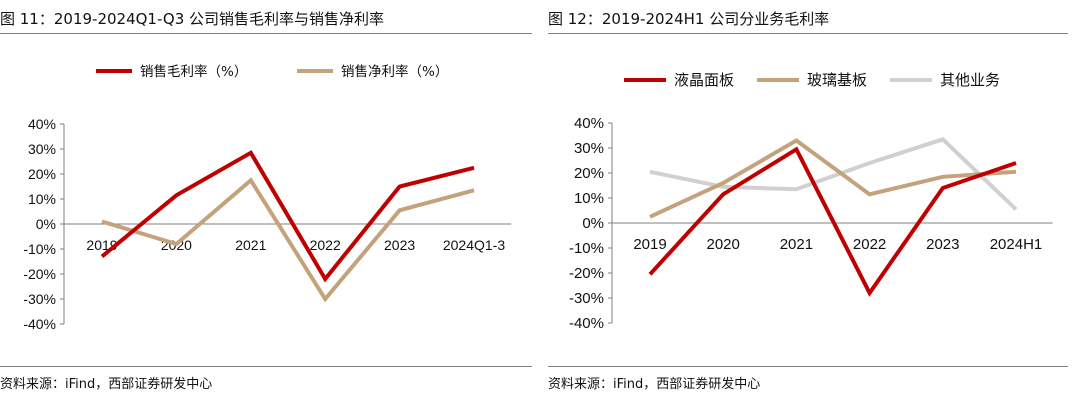 The width and height of the screenshot is (1080, 401). What do you see at coordinates (193, 71) in the screenshot?
I see `legend-label: 销售毛利率（%）` at bounding box center [193, 71].